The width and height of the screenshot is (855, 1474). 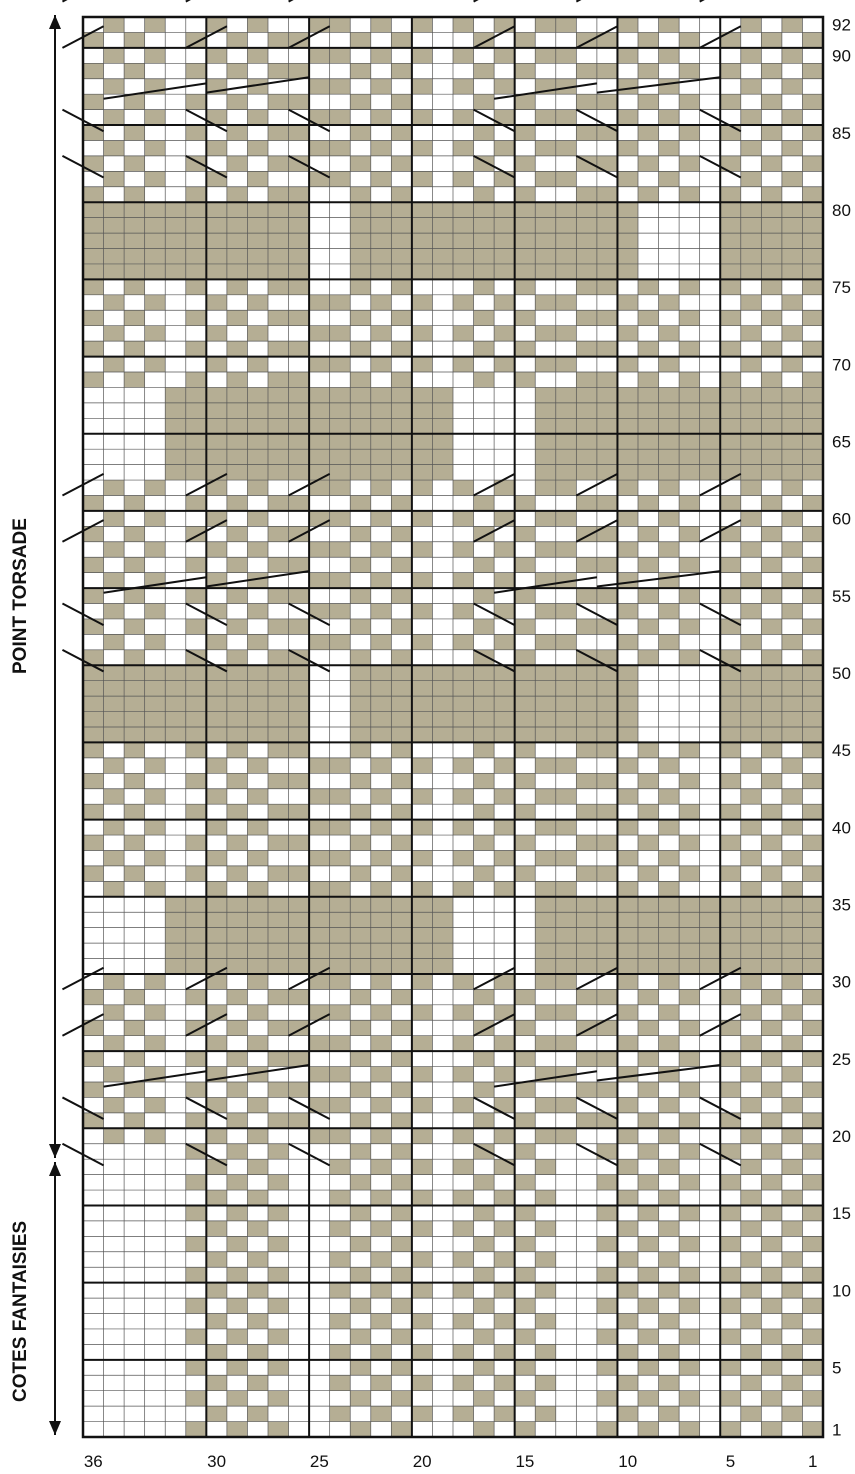 I want to click on x-tick-label: 10, so click(x=627, y=1461).